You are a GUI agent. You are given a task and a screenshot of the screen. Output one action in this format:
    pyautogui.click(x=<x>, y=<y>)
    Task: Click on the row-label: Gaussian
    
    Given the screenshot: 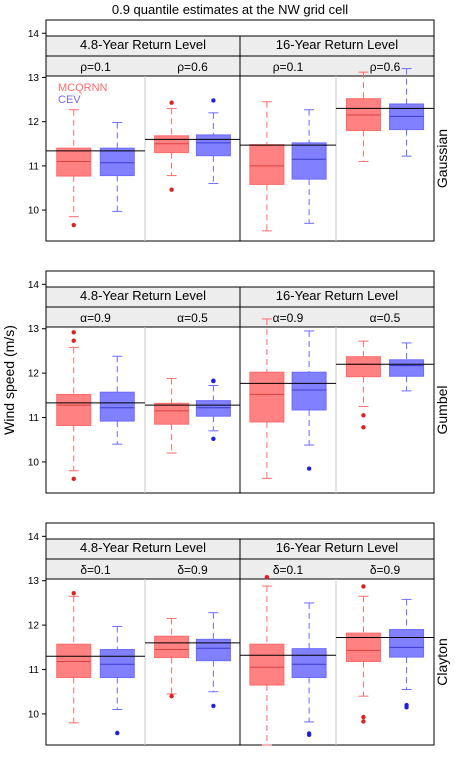 What is the action you would take?
    pyautogui.click(x=442, y=158)
    